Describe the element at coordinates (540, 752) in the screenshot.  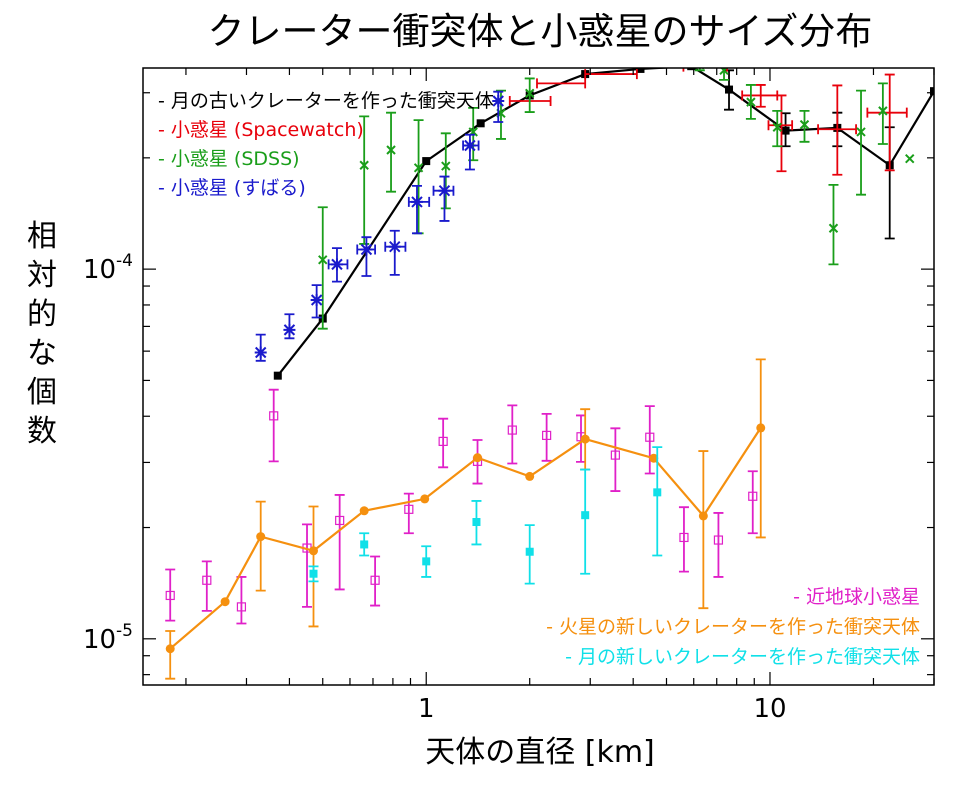
I see `x-axis-label: 天体の直径 [km]` at that location.